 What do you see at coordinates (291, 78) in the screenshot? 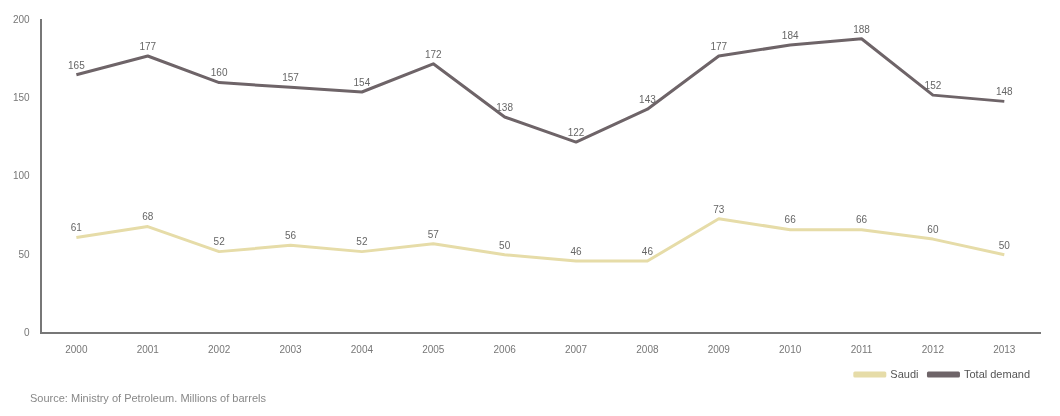
I see `data-label: 157` at bounding box center [291, 78].